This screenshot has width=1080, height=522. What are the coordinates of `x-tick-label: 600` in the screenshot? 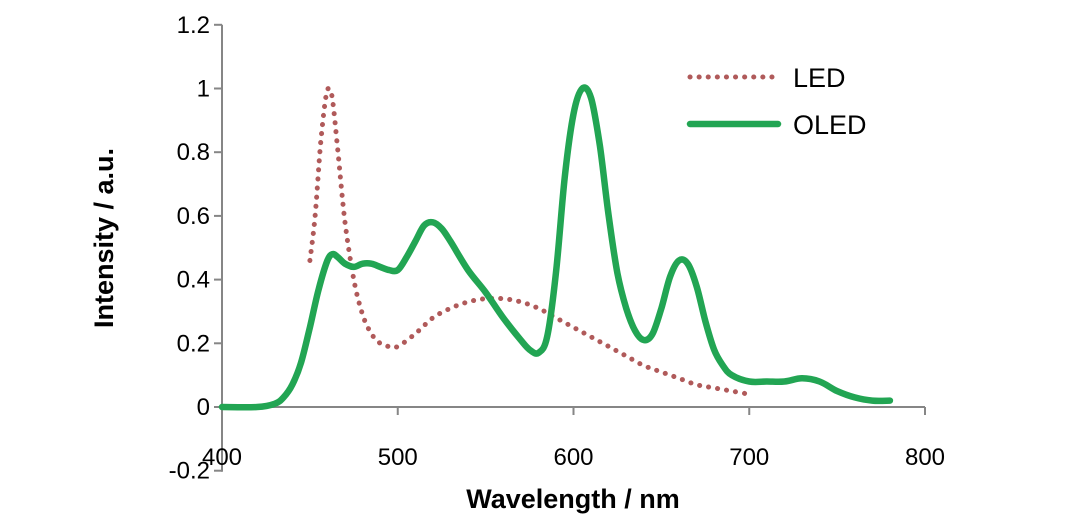 It's located at (573, 457).